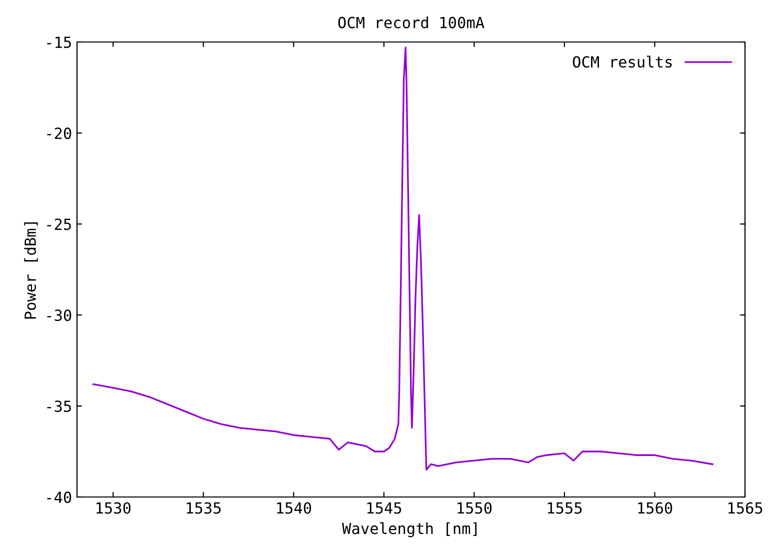  Describe the element at coordinates (655, 508) in the screenshot. I see `x-tick-label: 1560` at that location.